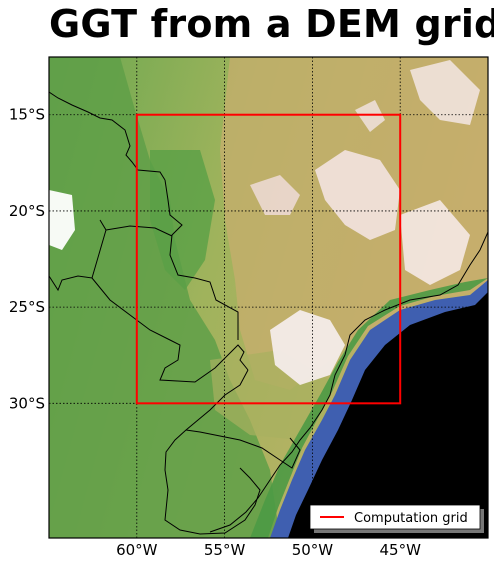  Describe the element at coordinates (27, 115) in the screenshot. I see `y-tick-label: 15°S` at that location.